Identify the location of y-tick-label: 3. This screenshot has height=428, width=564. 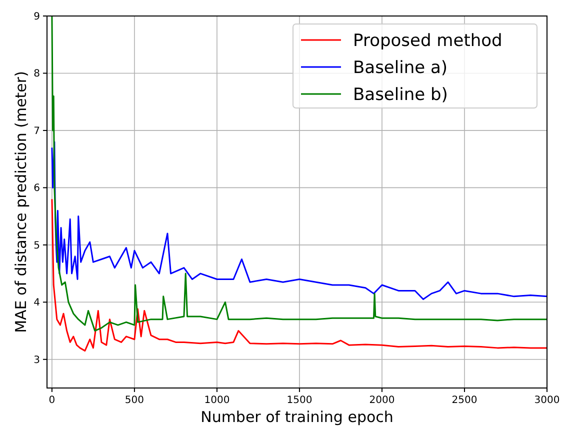
(37, 360).